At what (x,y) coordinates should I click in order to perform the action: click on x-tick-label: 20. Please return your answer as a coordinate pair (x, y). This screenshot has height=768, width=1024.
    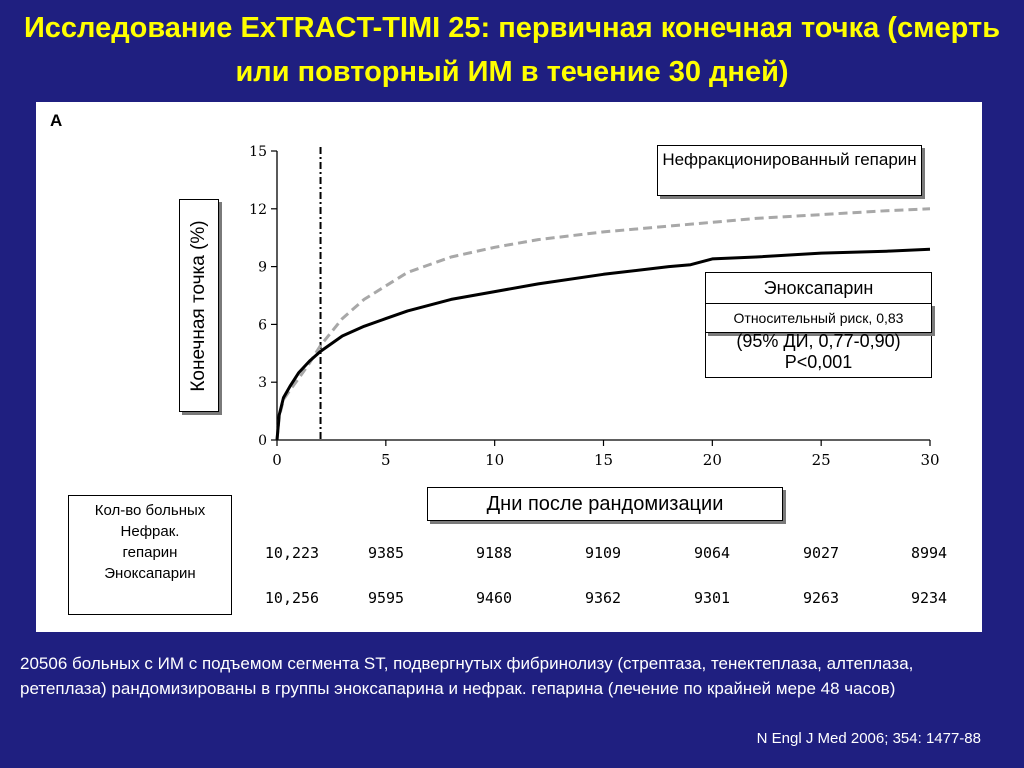
    Looking at the image, I should click on (712, 460).